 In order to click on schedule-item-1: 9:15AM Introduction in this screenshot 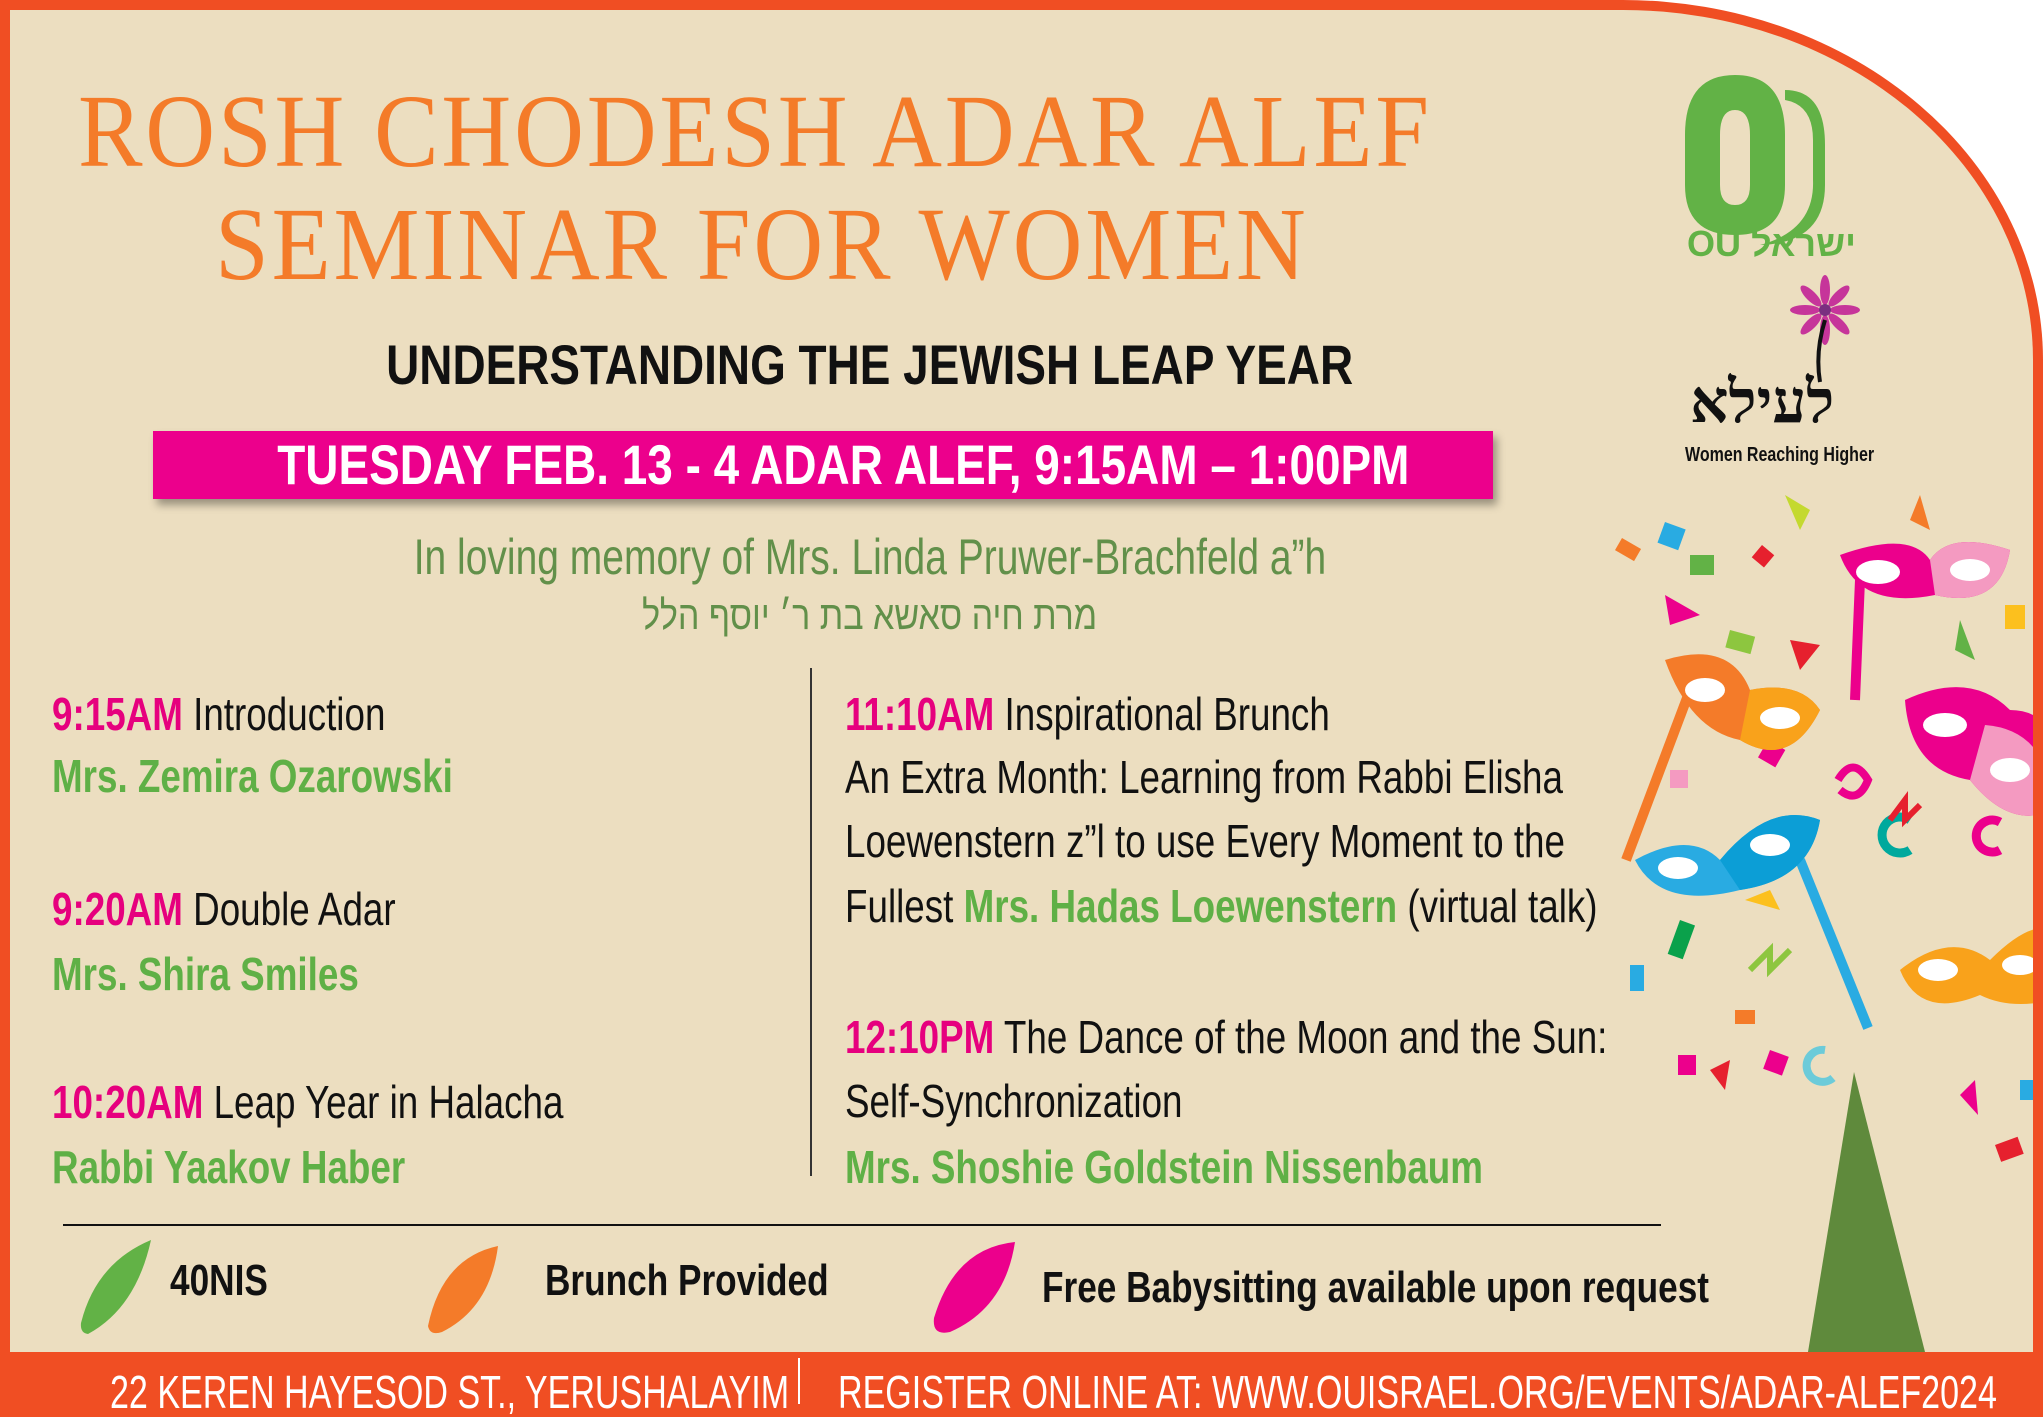, I will do `click(260, 714)`.